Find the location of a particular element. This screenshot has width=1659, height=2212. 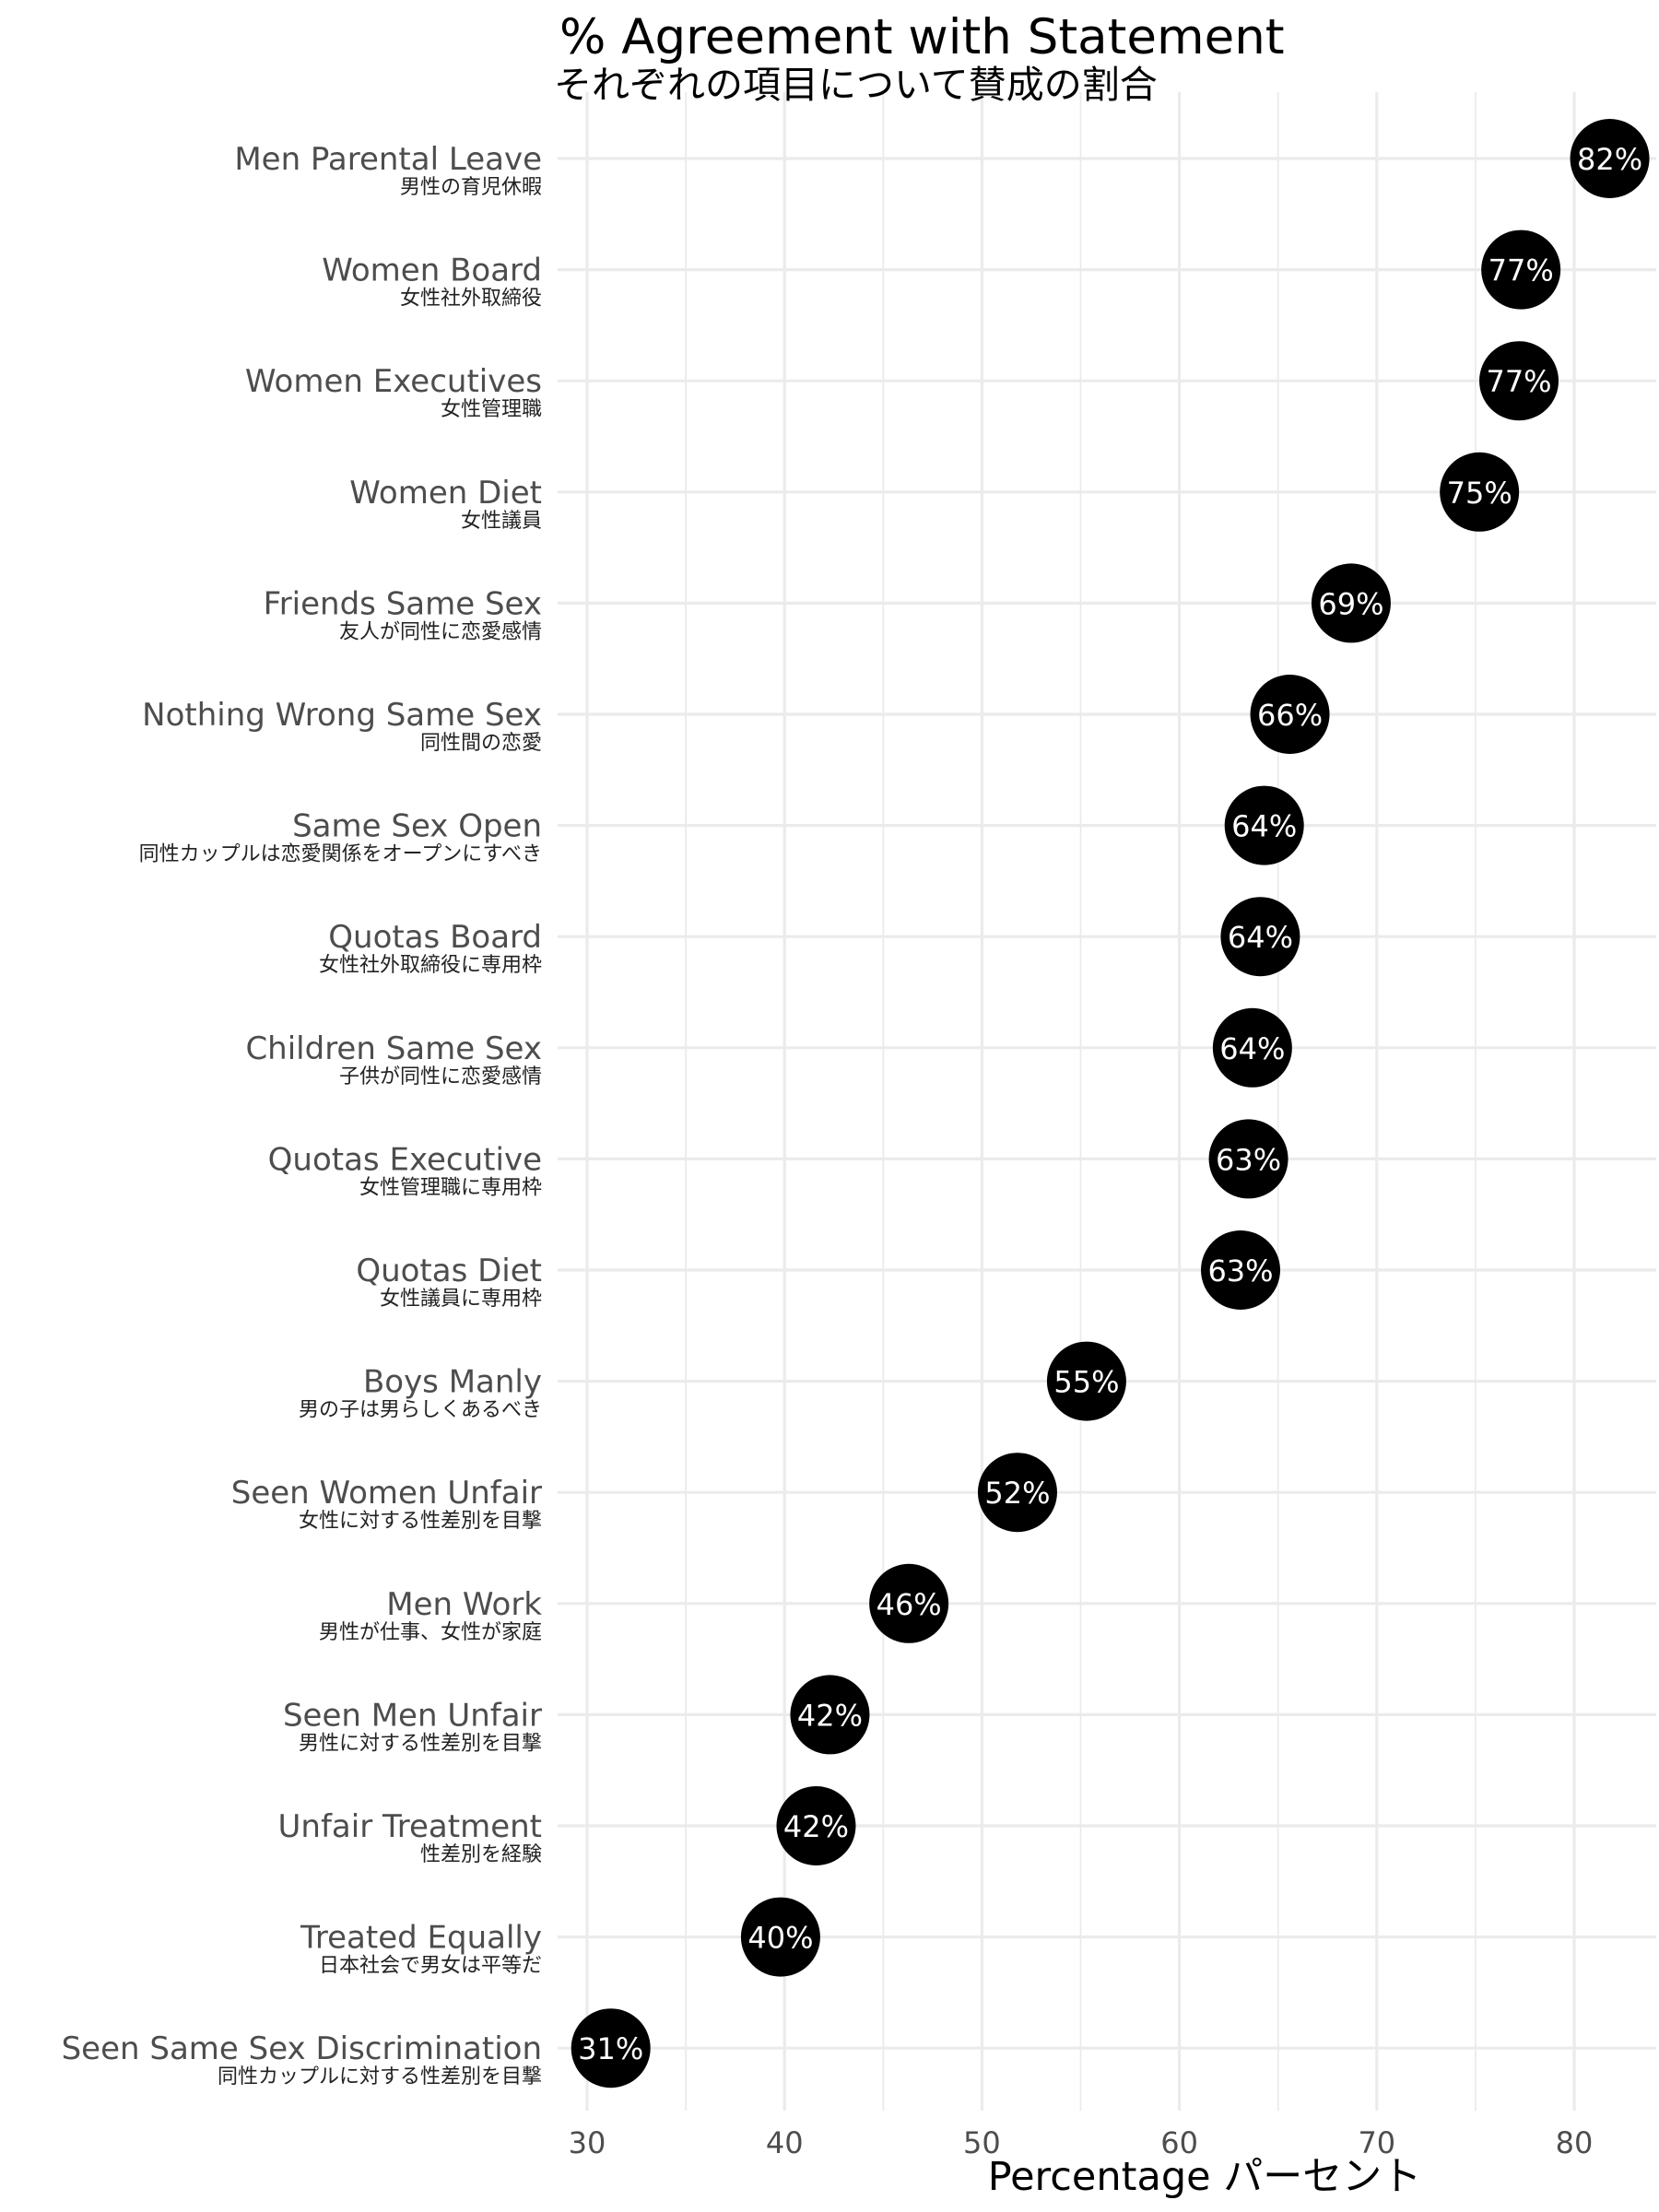

x-tick-label: 80 is located at coordinates (1575, 2142).